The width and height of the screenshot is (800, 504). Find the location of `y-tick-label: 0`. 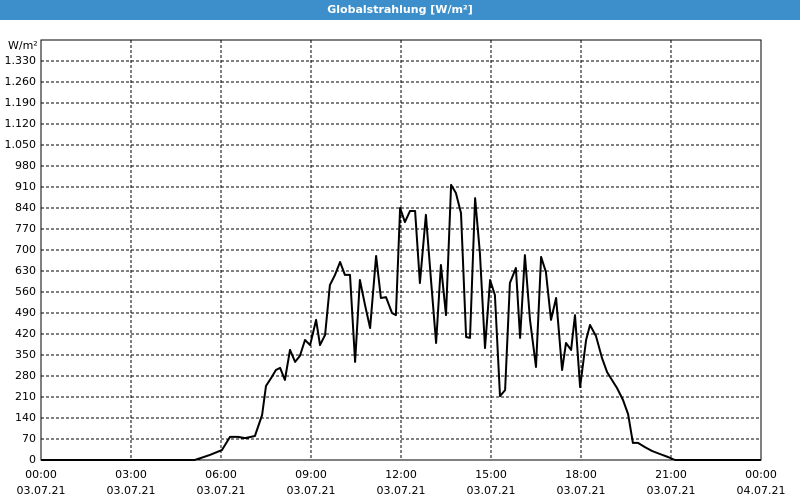

y-tick-label: 0 is located at coordinates (32, 459).